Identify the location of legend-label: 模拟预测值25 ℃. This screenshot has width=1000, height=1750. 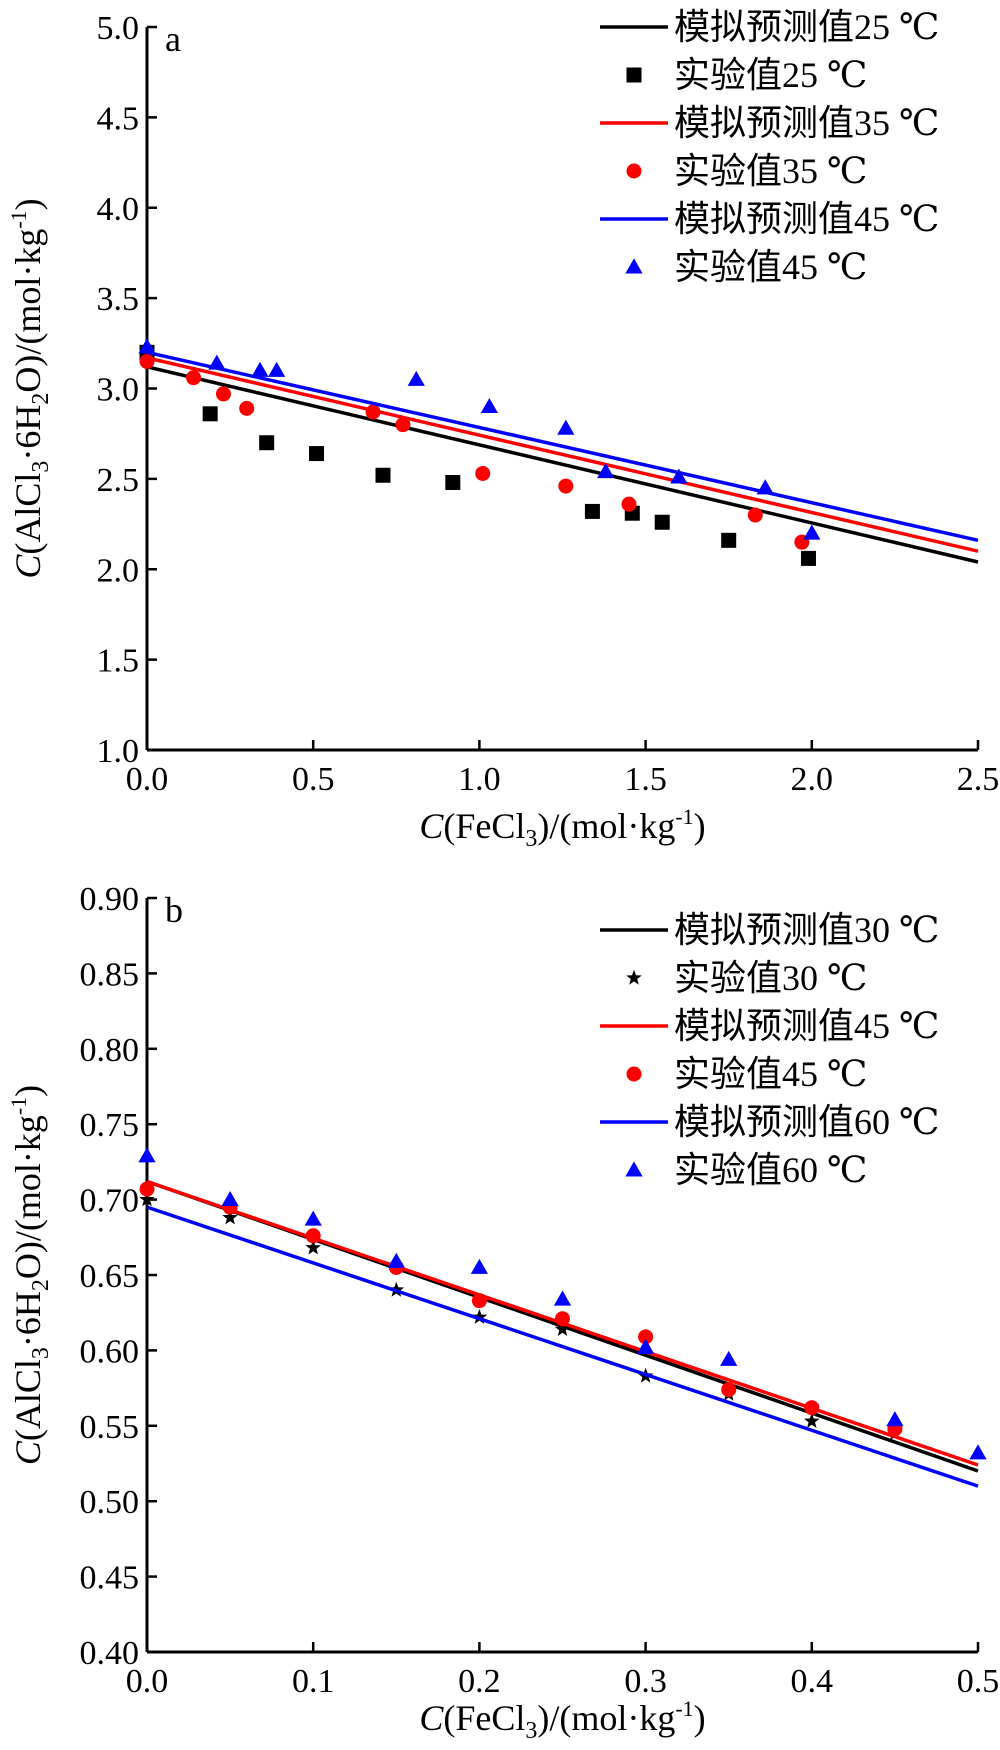
(806, 27).